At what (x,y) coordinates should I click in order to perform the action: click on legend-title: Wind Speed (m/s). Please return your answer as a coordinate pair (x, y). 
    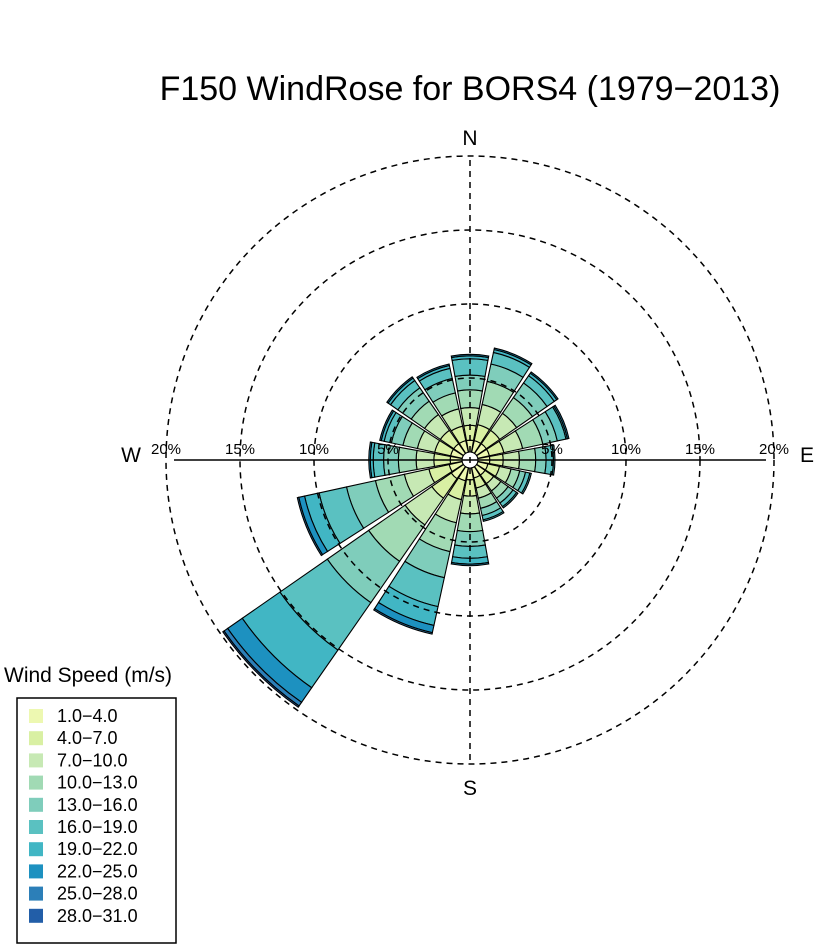
    Looking at the image, I should click on (88, 675).